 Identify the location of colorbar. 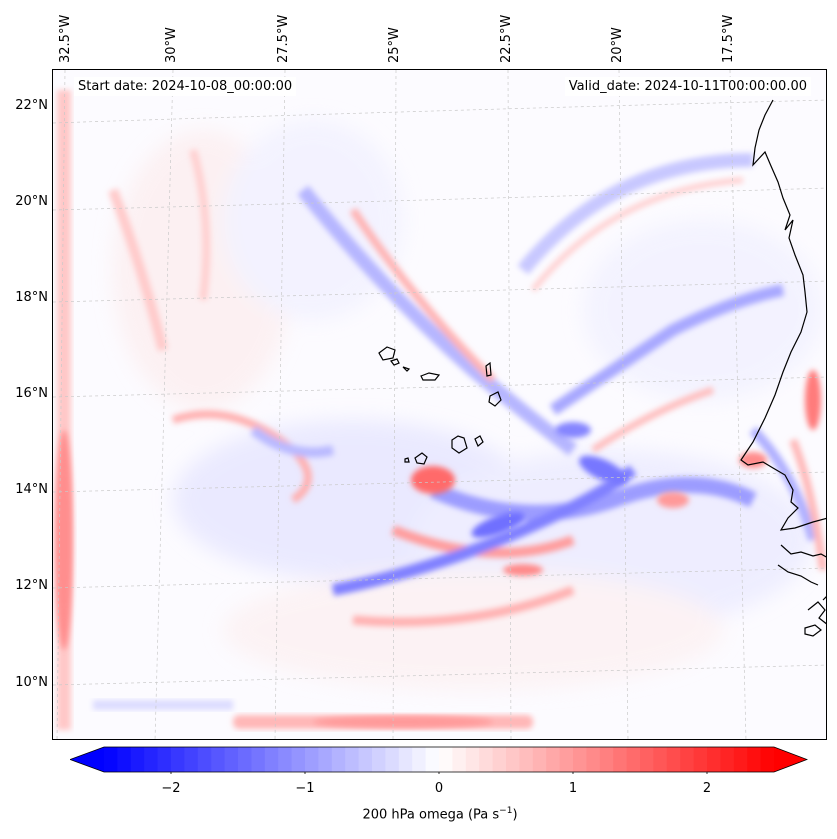
(439, 760).